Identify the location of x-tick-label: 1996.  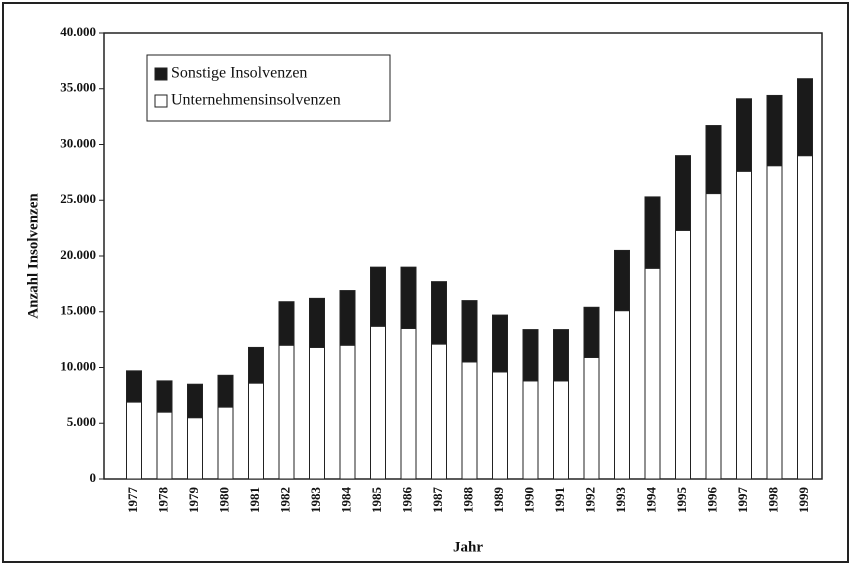
(711, 500).